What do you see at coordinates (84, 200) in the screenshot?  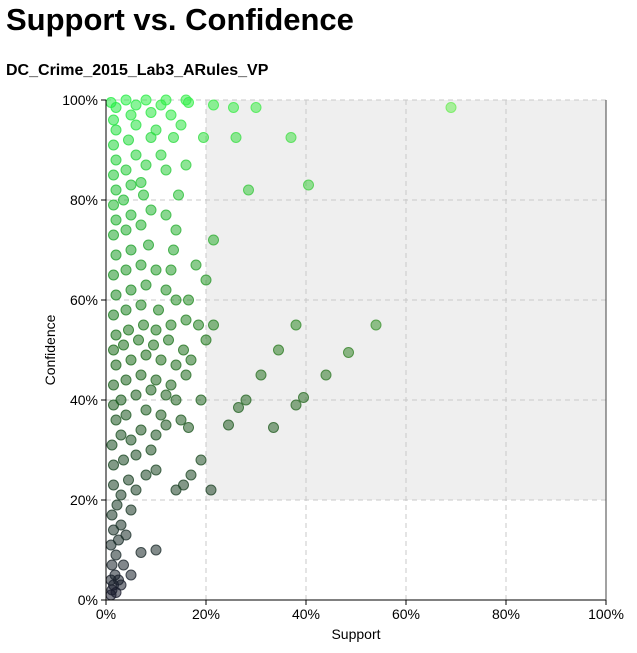 I see `y-tick-label: 80%` at bounding box center [84, 200].